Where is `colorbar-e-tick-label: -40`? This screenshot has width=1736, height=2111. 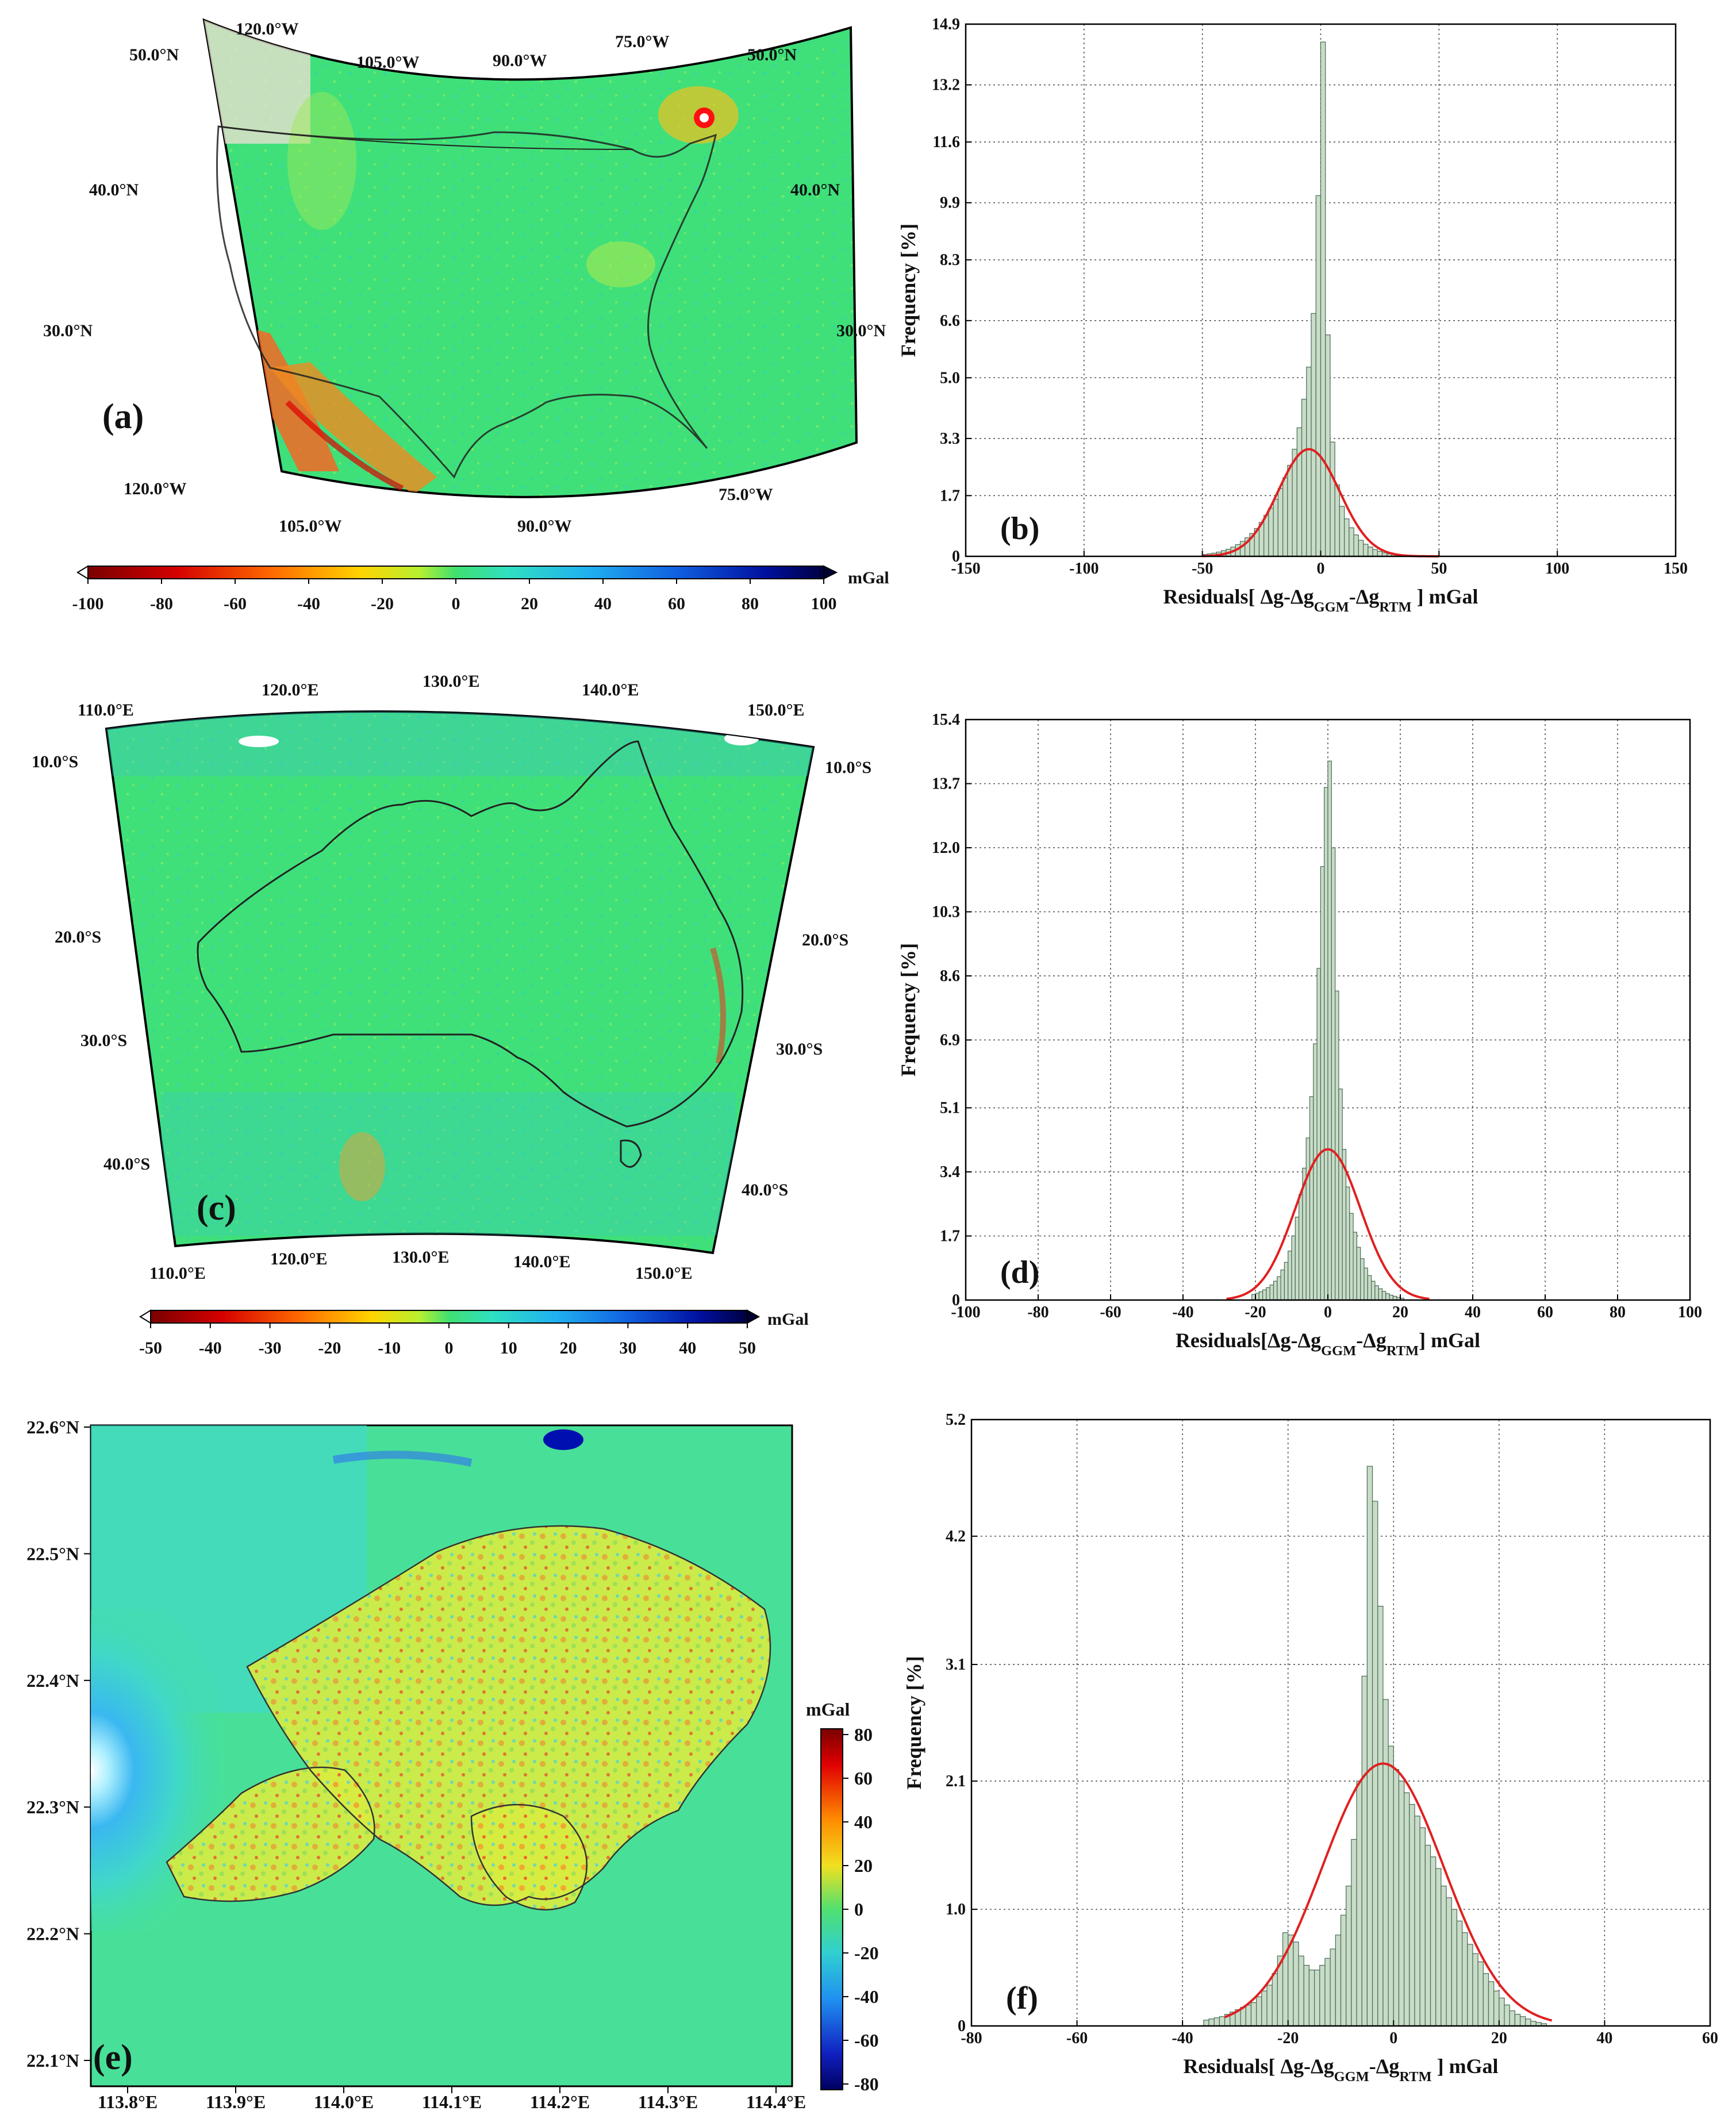
colorbar-e-tick-label: -40 is located at coordinates (866, 1996).